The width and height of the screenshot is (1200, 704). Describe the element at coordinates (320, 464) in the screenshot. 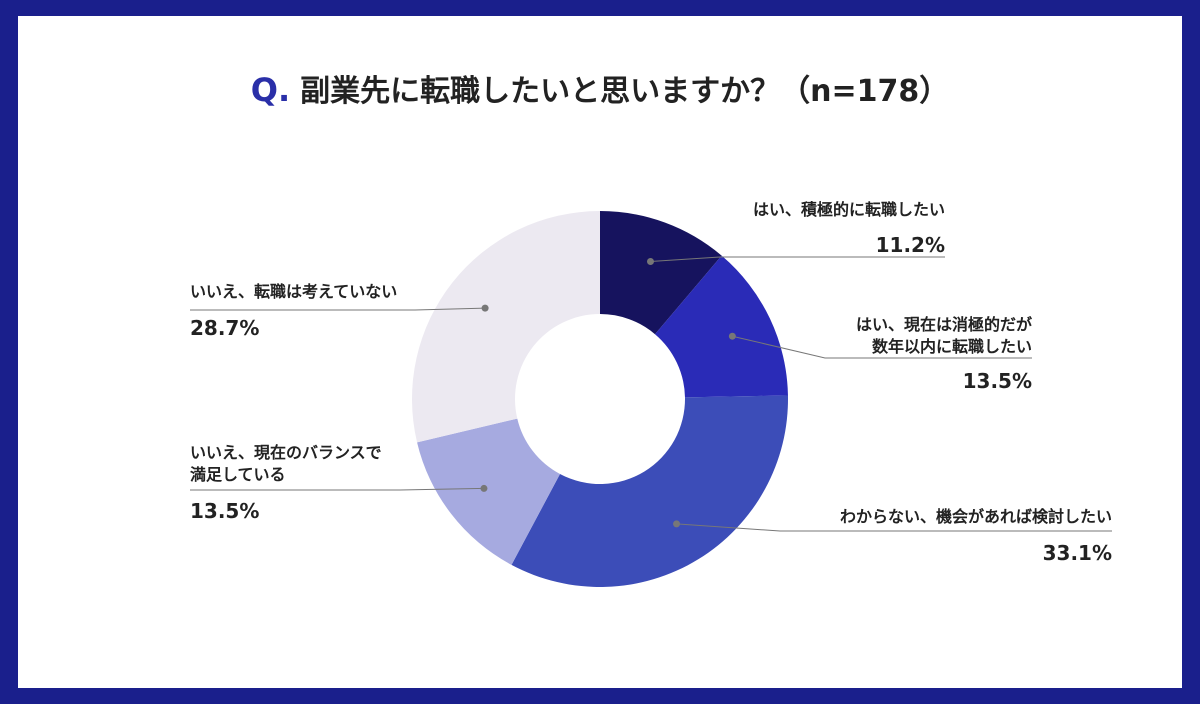

I see `slice-label-3: いいえ、現在のバランスで 満足している` at that location.